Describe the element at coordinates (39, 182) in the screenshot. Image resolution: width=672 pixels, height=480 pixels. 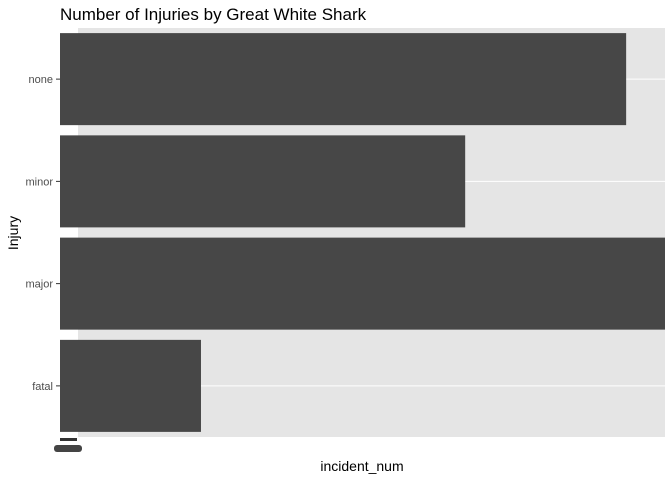
I see `y-tick-label: minor` at that location.